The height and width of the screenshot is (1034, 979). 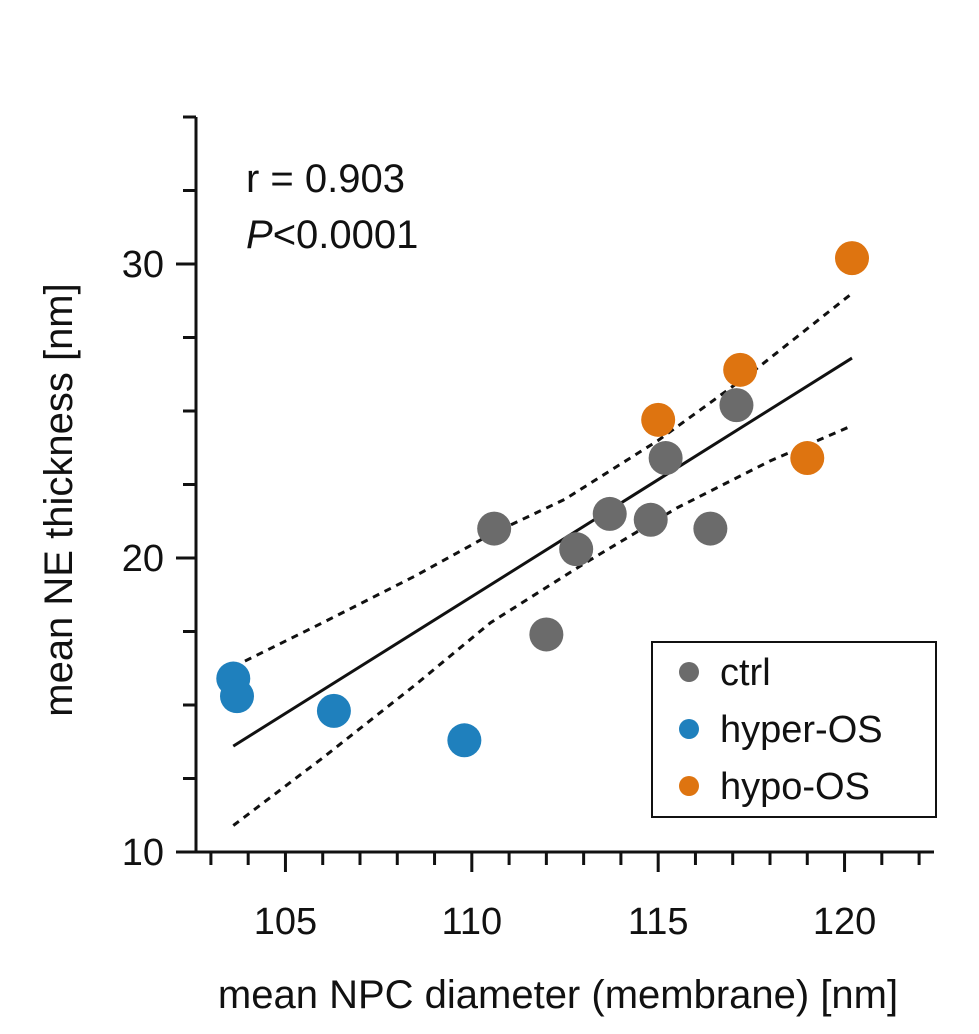 What do you see at coordinates (472, 922) in the screenshot?
I see `x-tick-label: 110` at bounding box center [472, 922].